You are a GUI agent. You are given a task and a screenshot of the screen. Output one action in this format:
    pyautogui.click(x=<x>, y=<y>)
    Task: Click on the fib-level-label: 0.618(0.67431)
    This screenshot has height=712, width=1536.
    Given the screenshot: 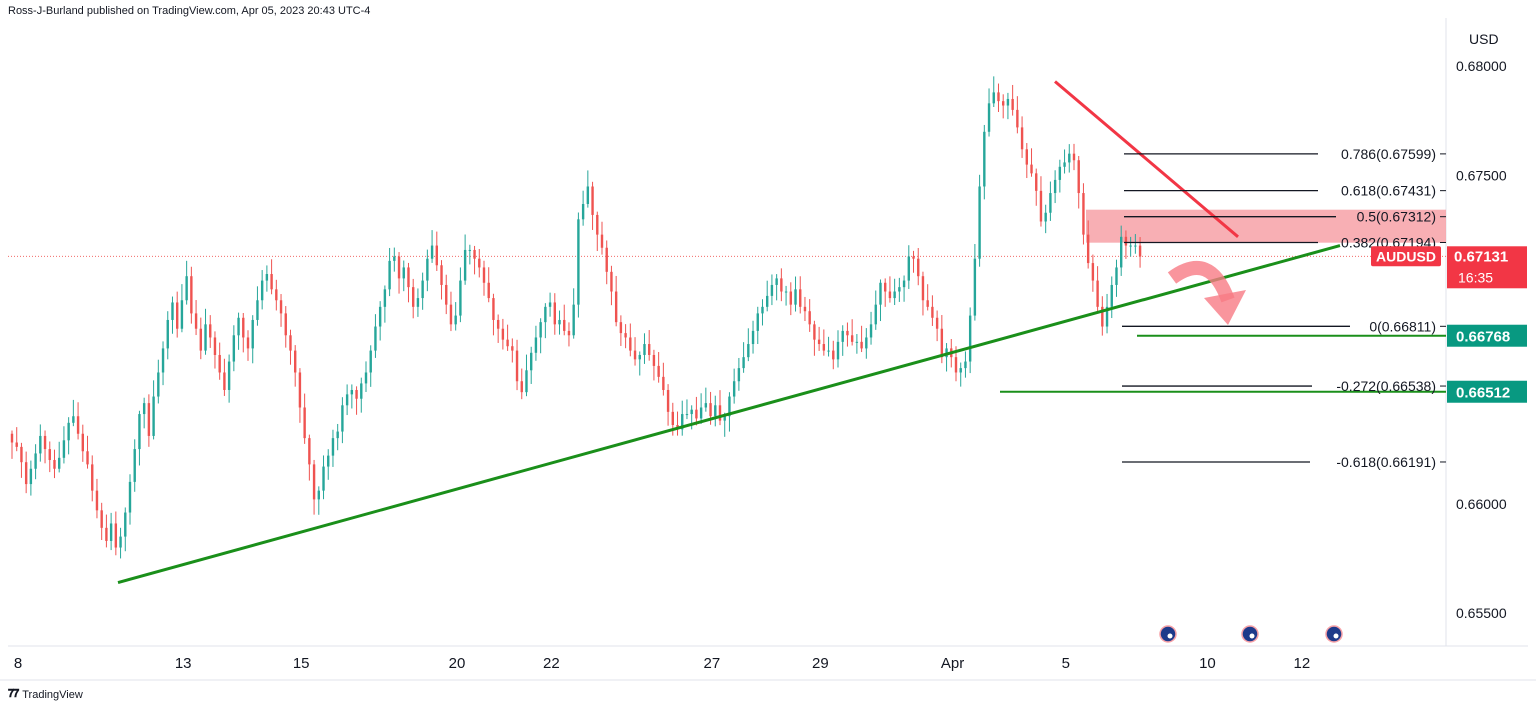 What is the action you would take?
    pyautogui.click(x=1388, y=191)
    